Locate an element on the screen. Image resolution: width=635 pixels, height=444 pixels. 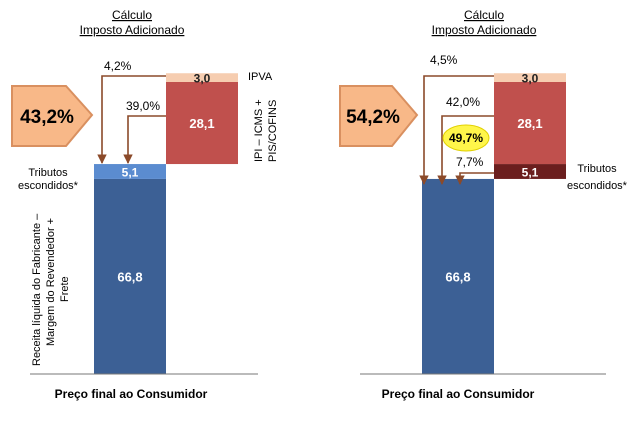
highlight-badge is located at coordinates (466, 138).